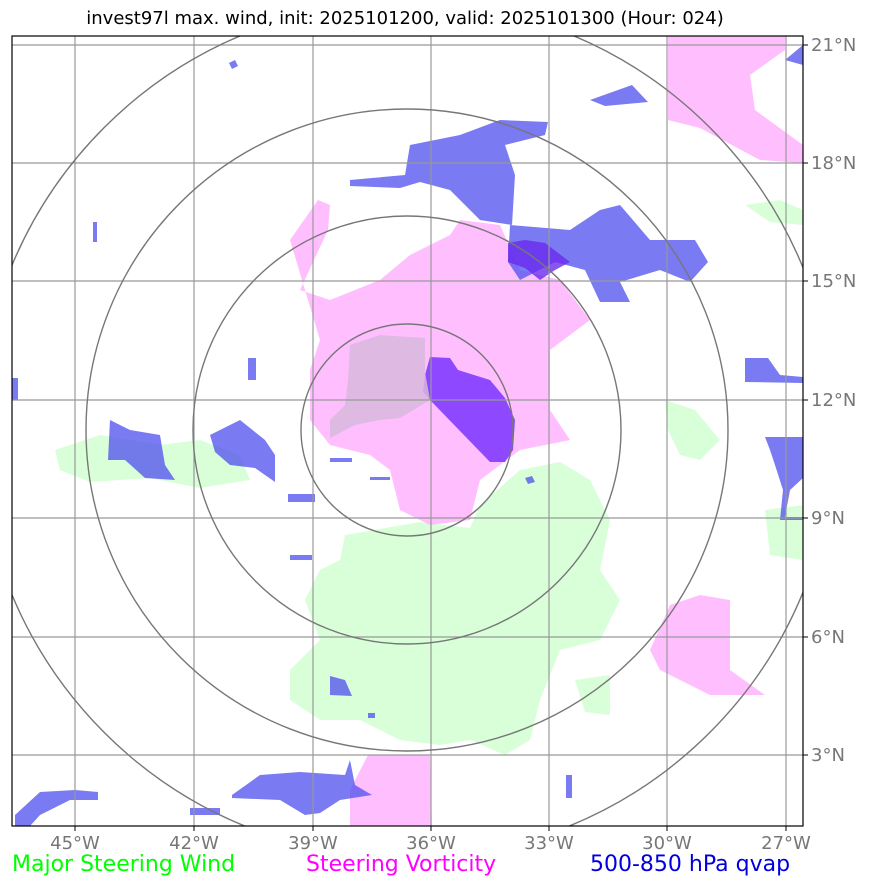 The width and height of the screenshot is (873, 891). What do you see at coordinates (380, 386) in the screenshot?
I see `overlap-region` at bounding box center [380, 386].